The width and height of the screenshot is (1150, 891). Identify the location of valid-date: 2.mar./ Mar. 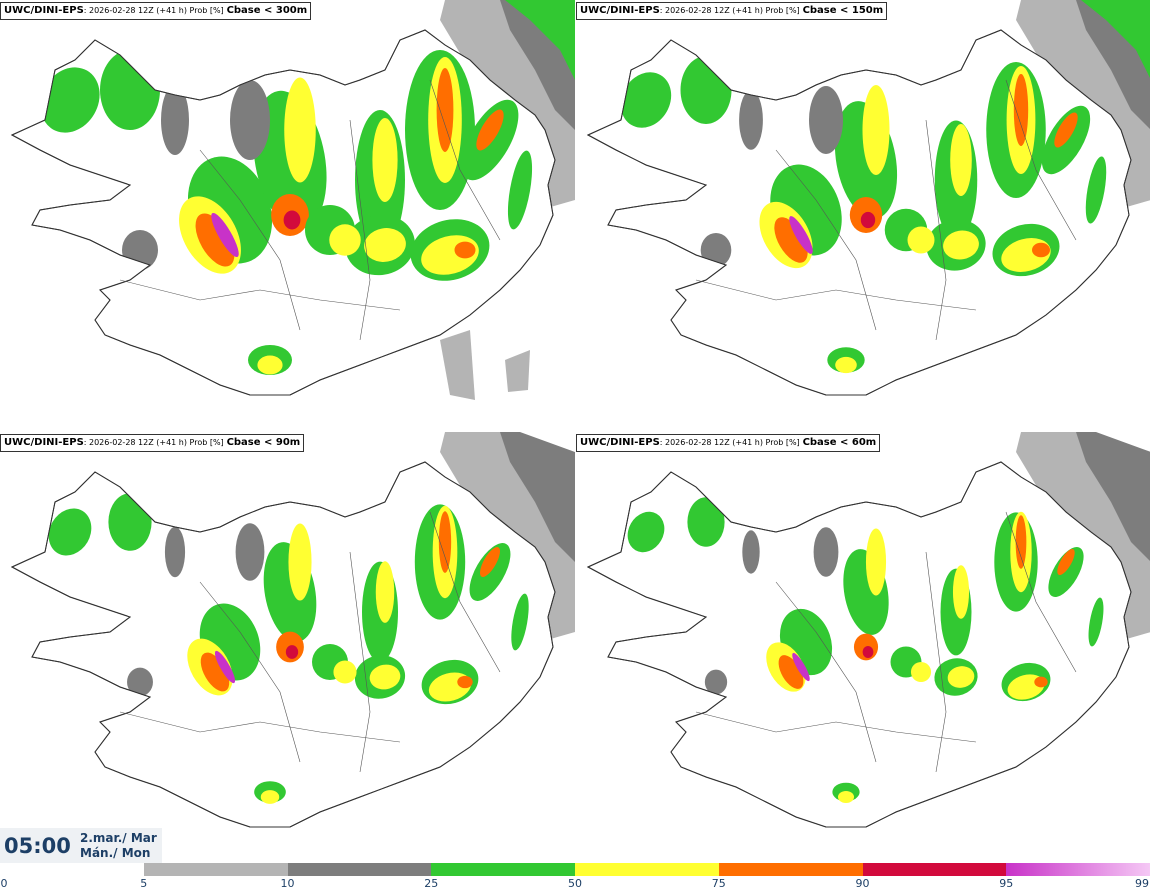
(118, 838).